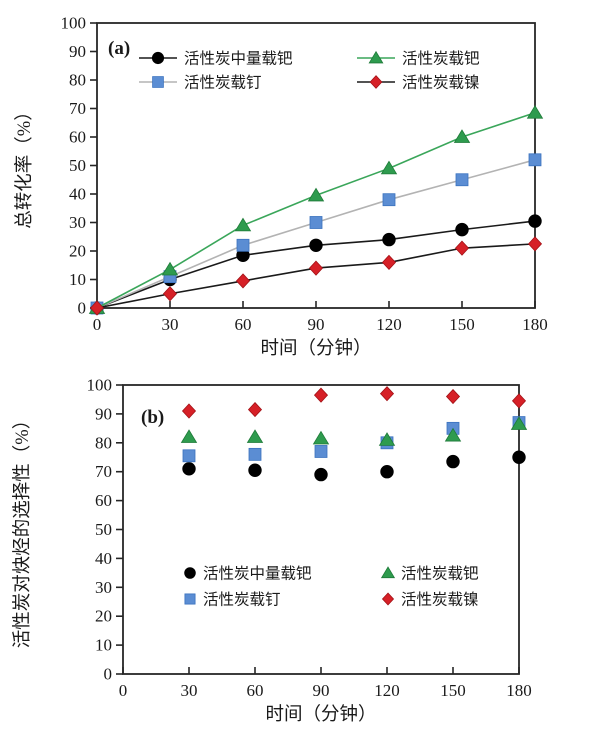 This screenshot has height=737, width=600. Describe the element at coordinates (315, 348) in the screenshot. I see `x-axis-title: 时间（分钟）` at that location.